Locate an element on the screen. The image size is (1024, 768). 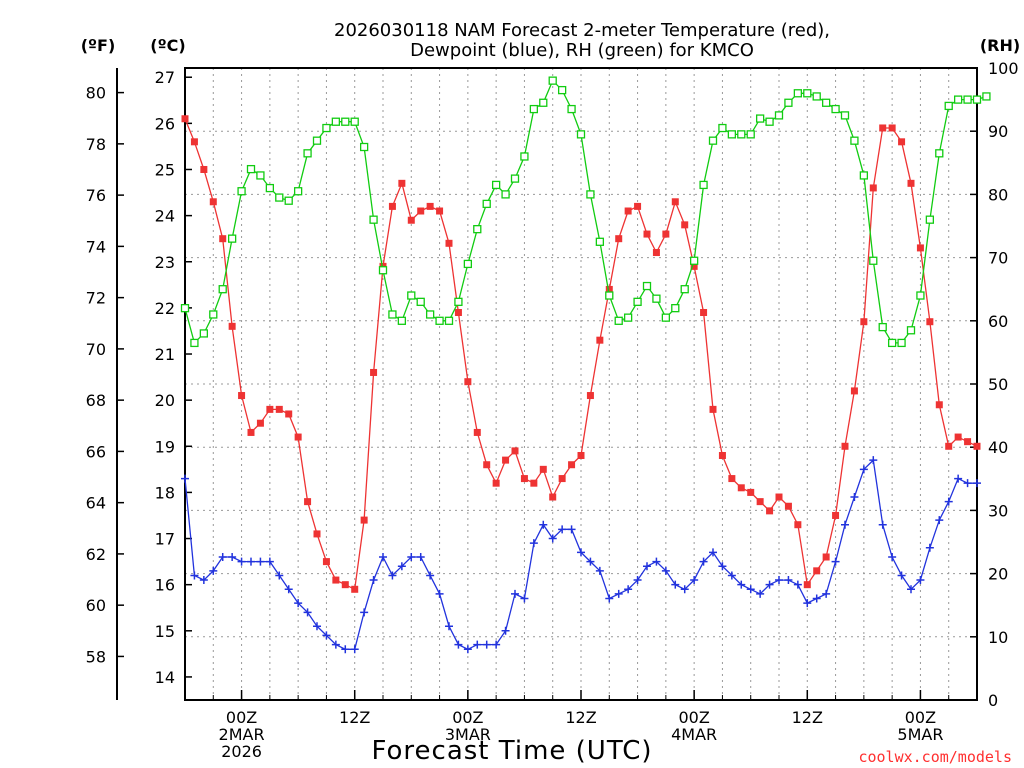
credit-link: coolwx.com/models is located at coordinates (935, 757).